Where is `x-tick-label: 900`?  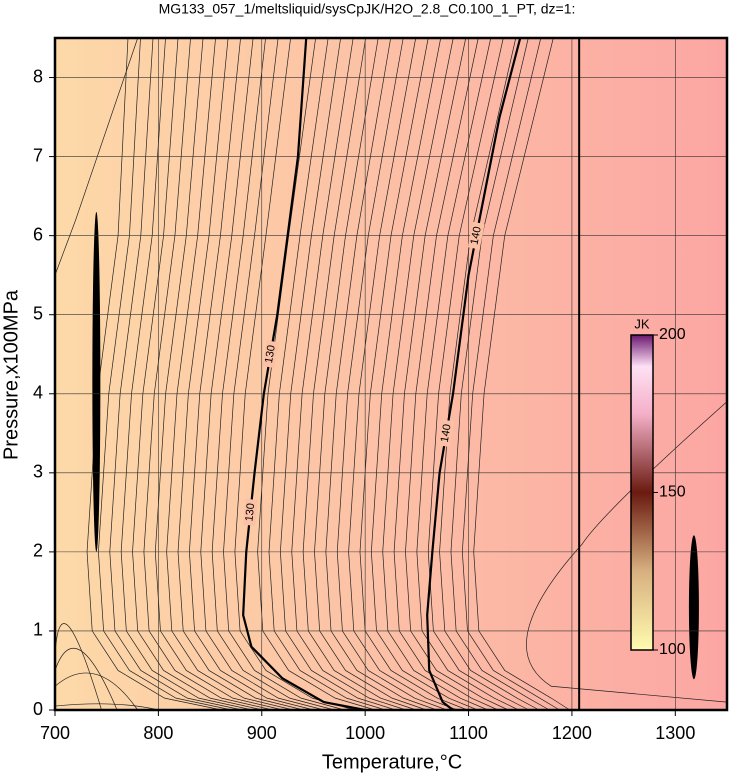
x-tick-label: 900 is located at coordinates (262, 733).